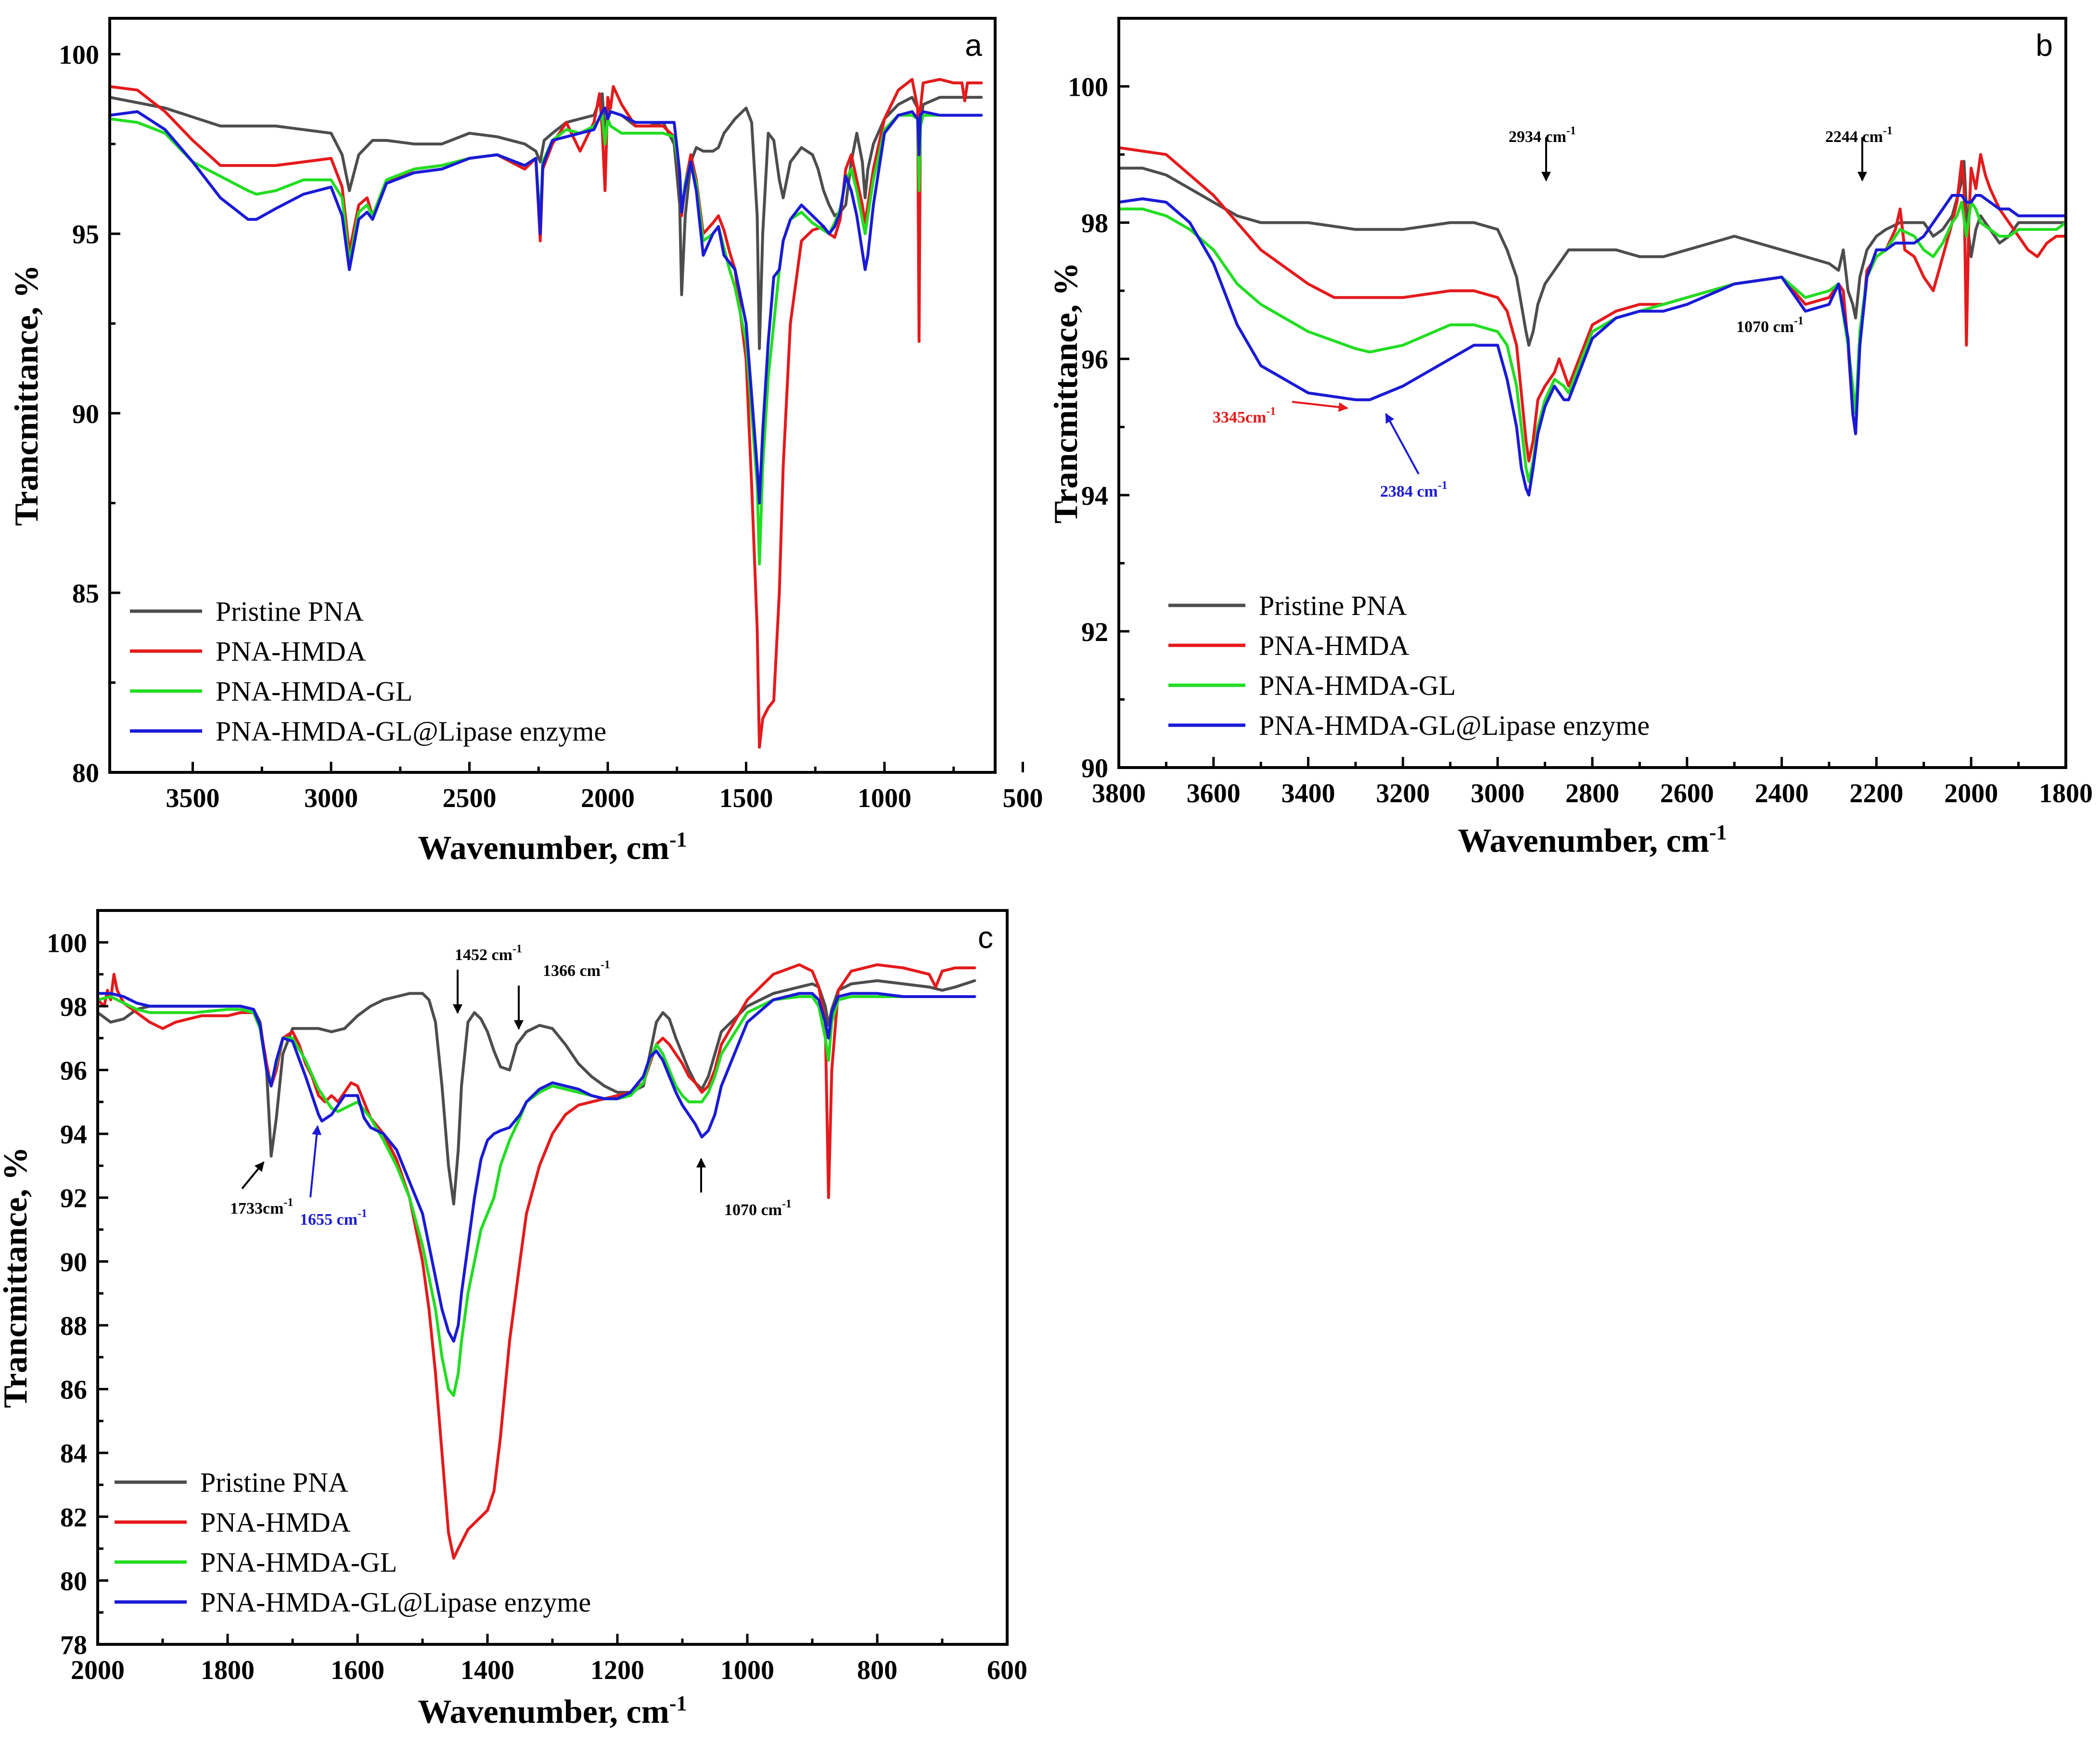 This screenshot has height=1743, width=2100. I want to click on x-tick-label: 3500, so click(193, 798).